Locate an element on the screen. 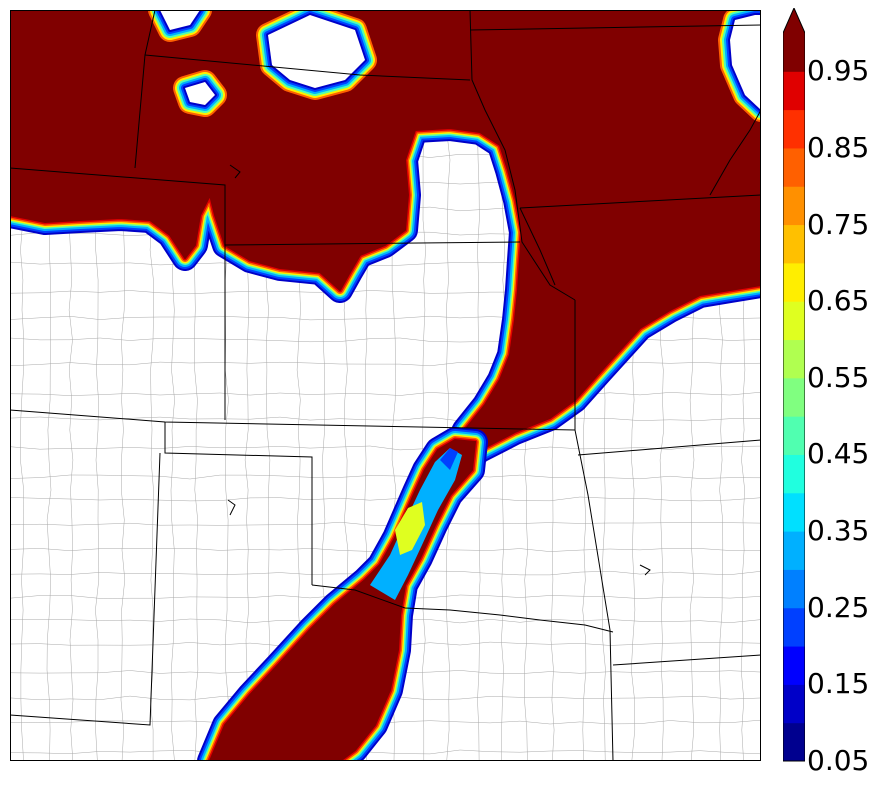 The width and height of the screenshot is (877, 785). colorbar-tick-label: 0.75 is located at coordinates (838, 224).